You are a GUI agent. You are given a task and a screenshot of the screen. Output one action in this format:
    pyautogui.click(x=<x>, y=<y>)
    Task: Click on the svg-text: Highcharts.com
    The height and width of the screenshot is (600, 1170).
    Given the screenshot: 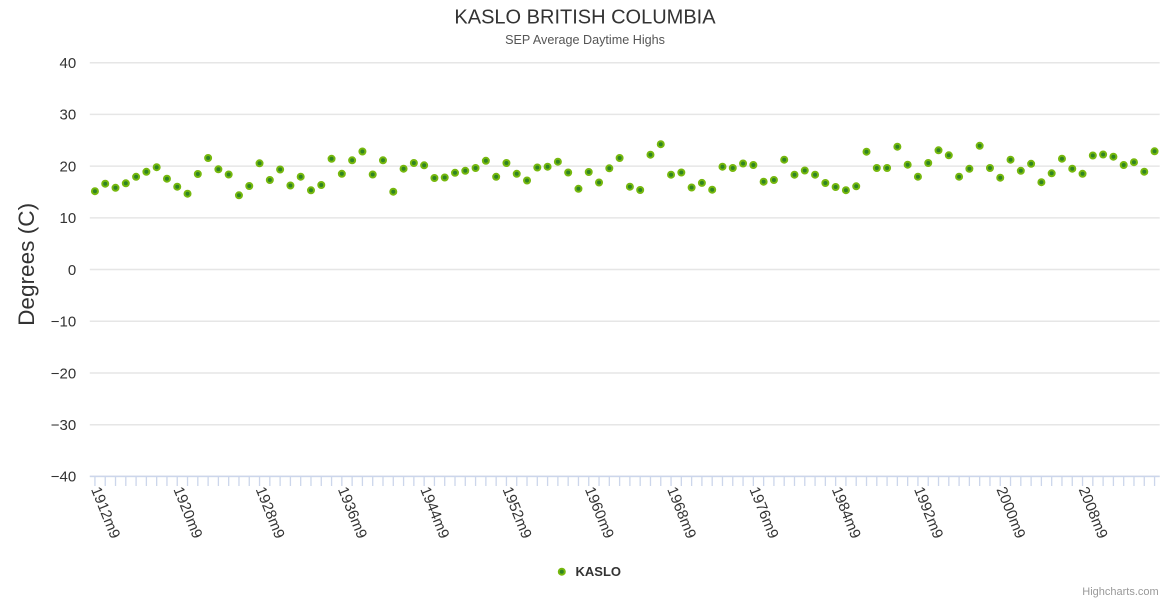 What is the action you would take?
    pyautogui.click(x=1120, y=592)
    